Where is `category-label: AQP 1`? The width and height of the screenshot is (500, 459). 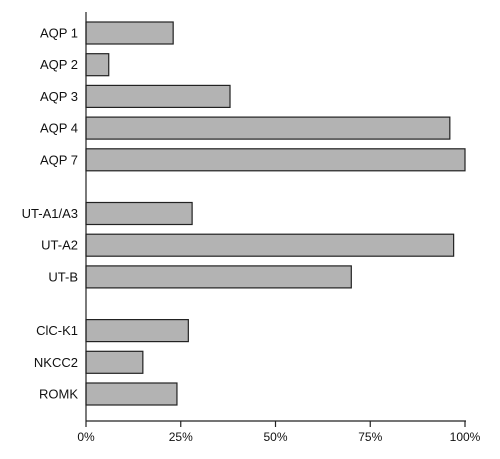
category-label: AQP 1 is located at coordinates (59, 33).